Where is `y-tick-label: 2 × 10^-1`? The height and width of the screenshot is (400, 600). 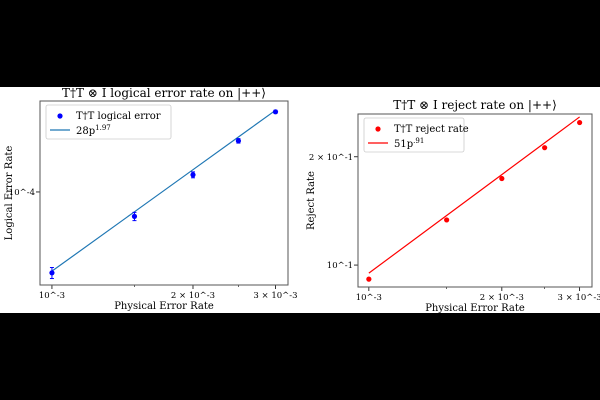
y-tick-label: 2 × 10^-1 is located at coordinates (331, 158).